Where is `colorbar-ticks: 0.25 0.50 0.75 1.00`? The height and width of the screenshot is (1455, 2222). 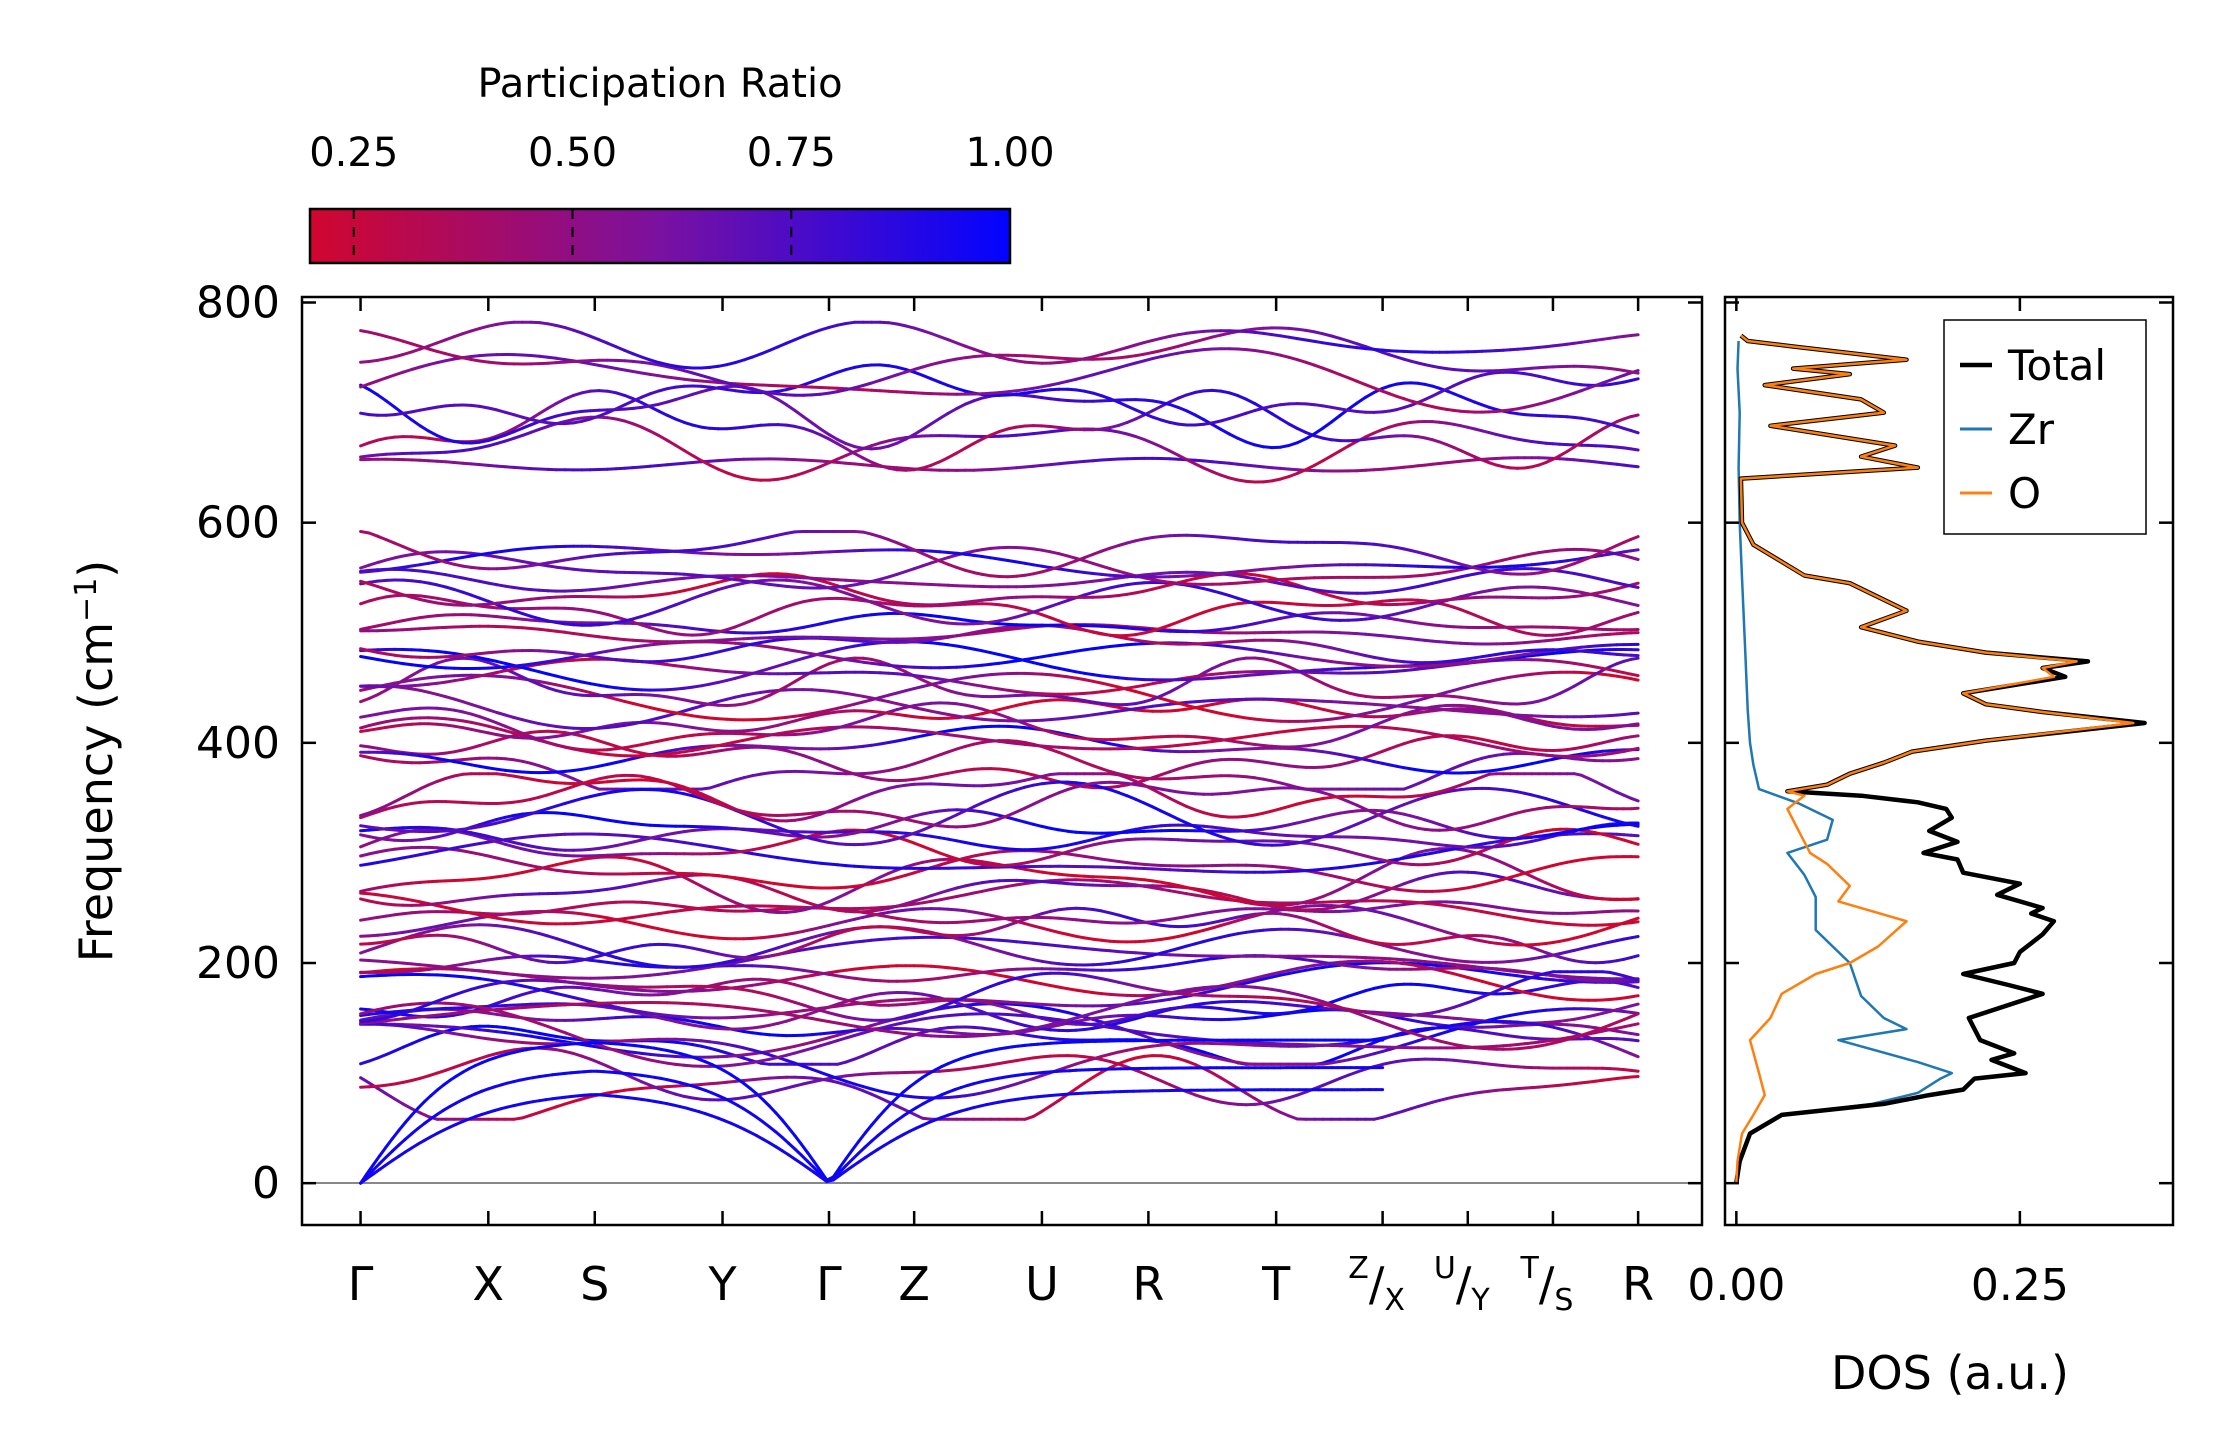 colorbar-ticks: 0.25 0.50 0.75 1.00 is located at coordinates (682, 196).